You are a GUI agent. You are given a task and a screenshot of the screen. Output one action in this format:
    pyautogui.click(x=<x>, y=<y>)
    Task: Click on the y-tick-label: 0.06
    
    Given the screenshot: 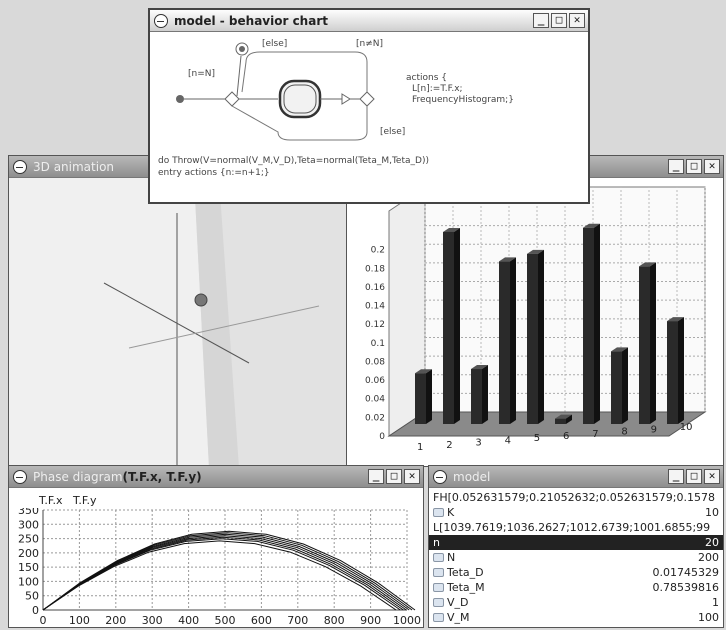 What is the action you would take?
    pyautogui.click(x=375, y=381)
    